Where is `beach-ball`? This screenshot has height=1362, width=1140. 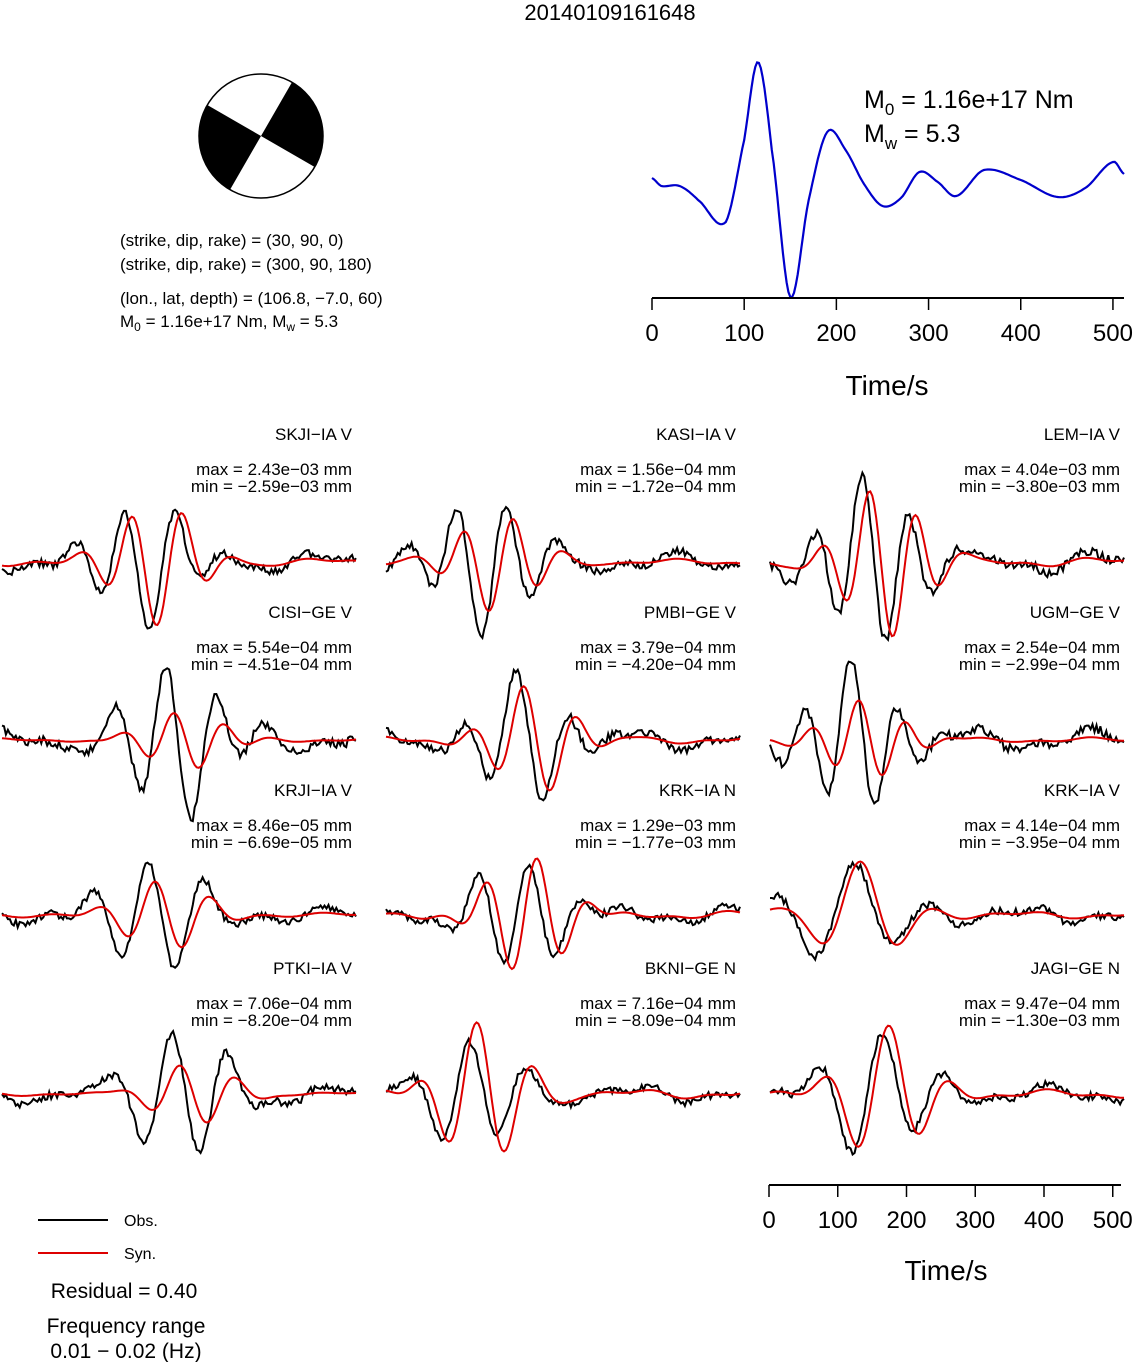
beach-ball is located at coordinates (261, 136).